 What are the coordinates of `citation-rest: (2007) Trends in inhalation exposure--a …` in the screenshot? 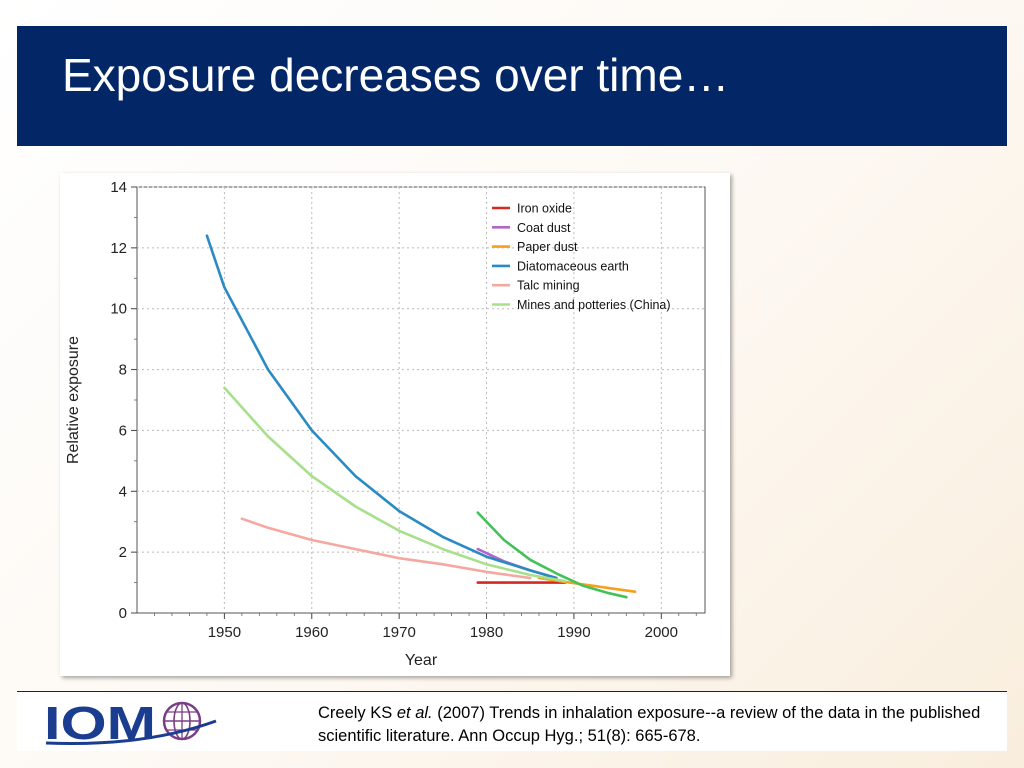 It's located at (649, 724).